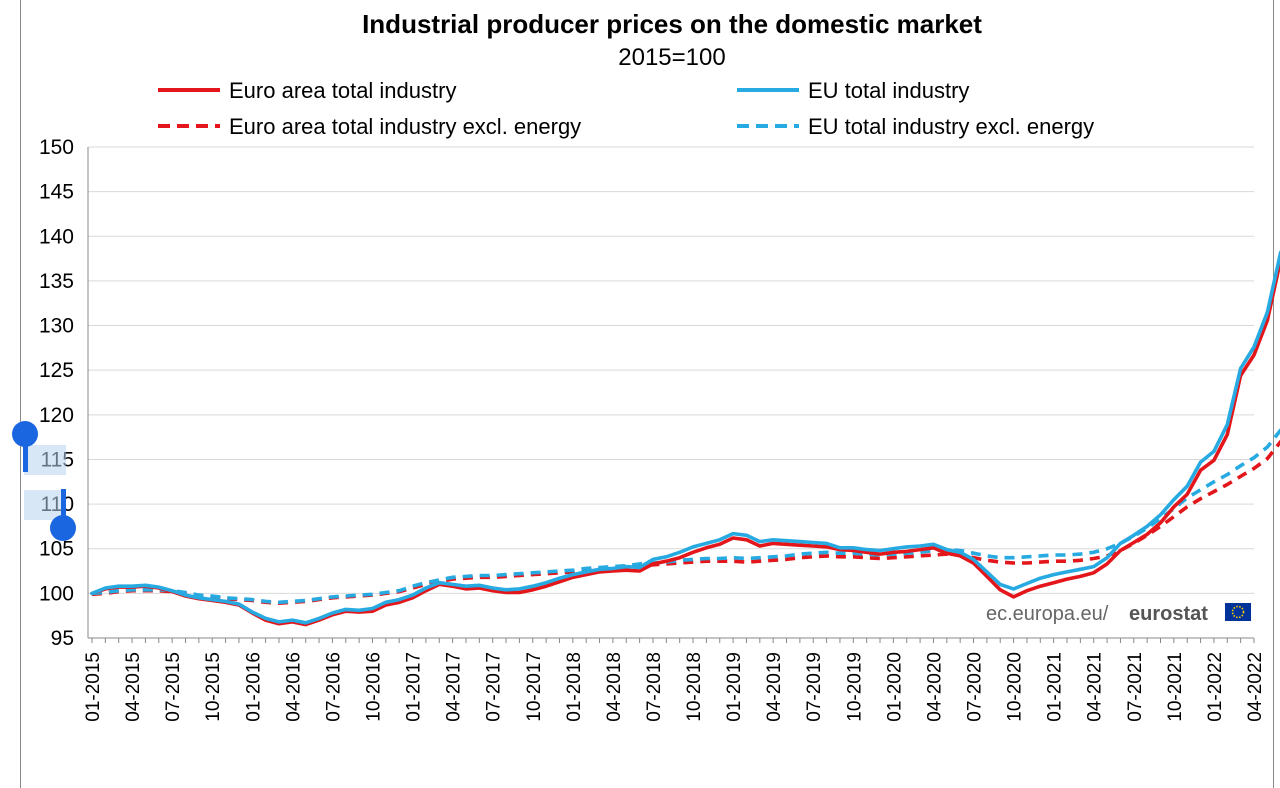 Image resolution: width=1280 pixels, height=788 pixels. Describe the element at coordinates (454, 687) in the screenshot. I see `x-tick-label: 04-2017` at that location.